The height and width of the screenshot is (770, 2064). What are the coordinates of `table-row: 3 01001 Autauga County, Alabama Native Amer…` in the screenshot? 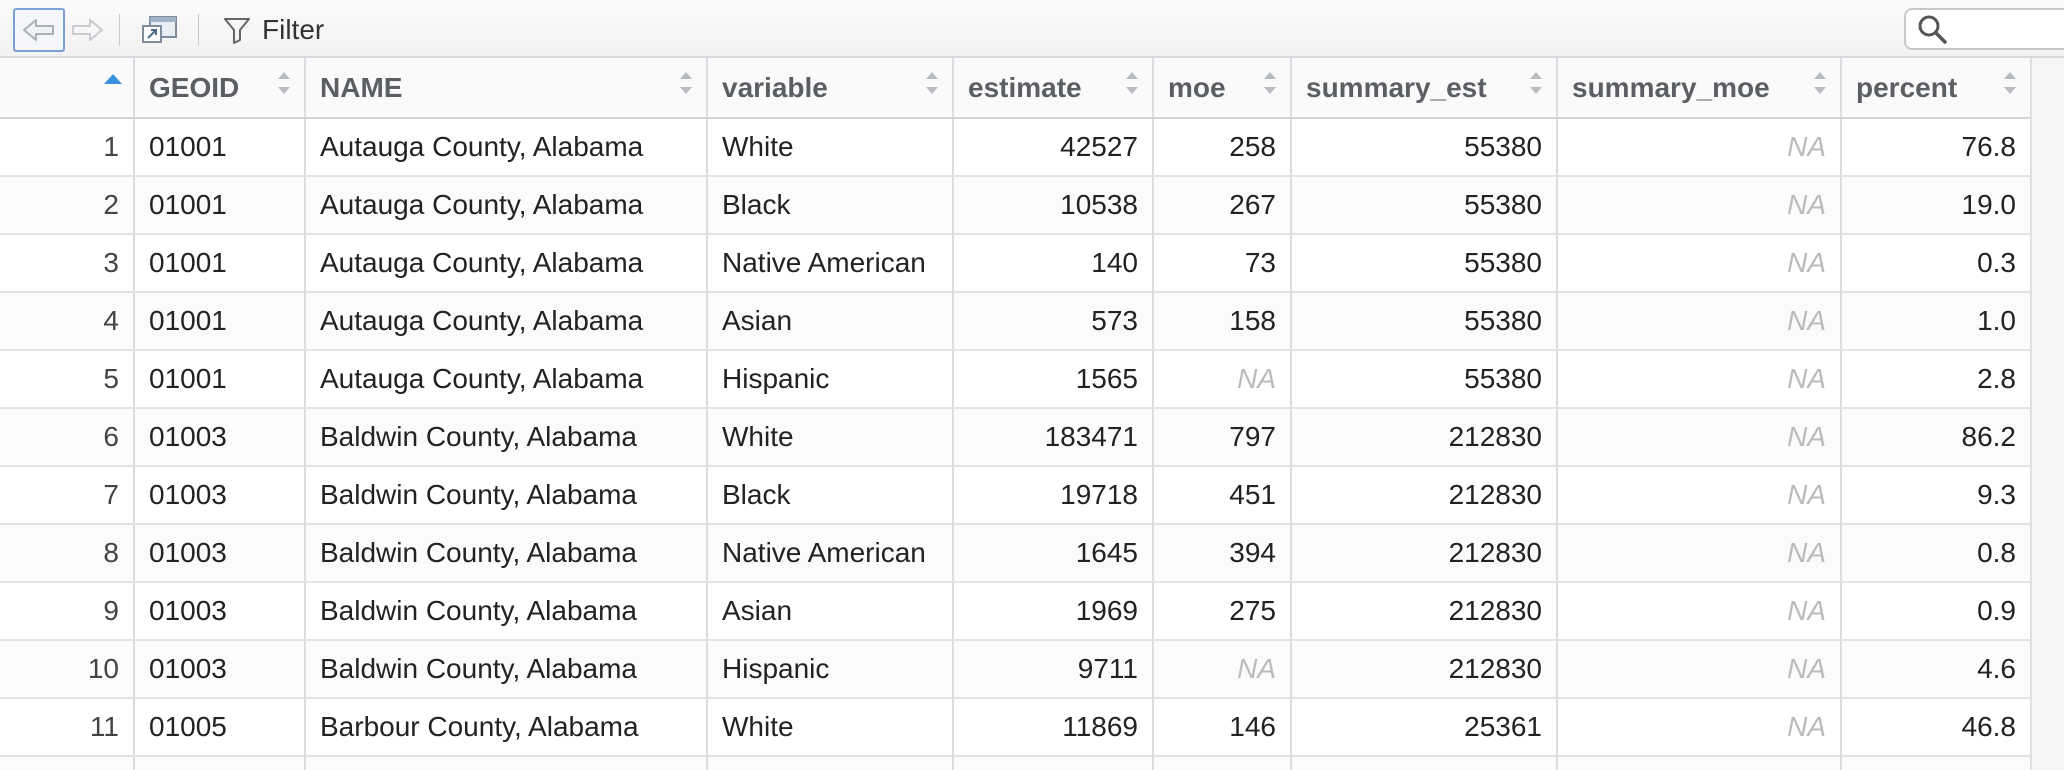 It's located at (1016, 263).